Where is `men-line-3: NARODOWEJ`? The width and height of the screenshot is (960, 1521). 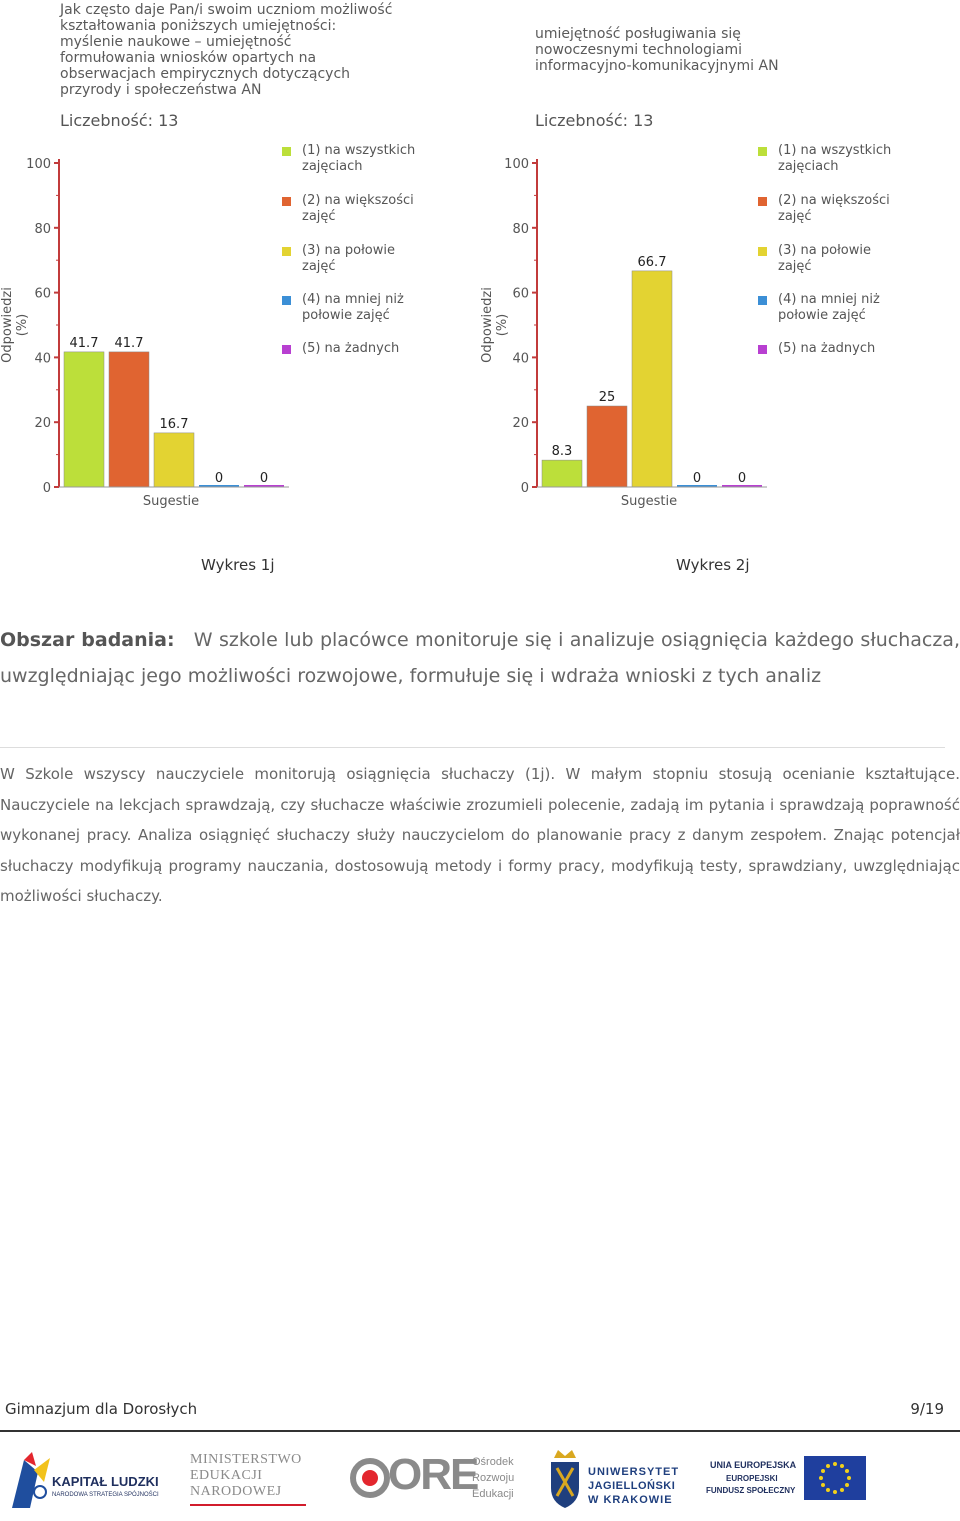 men-line-3: NARODOWEJ is located at coordinates (236, 1491).